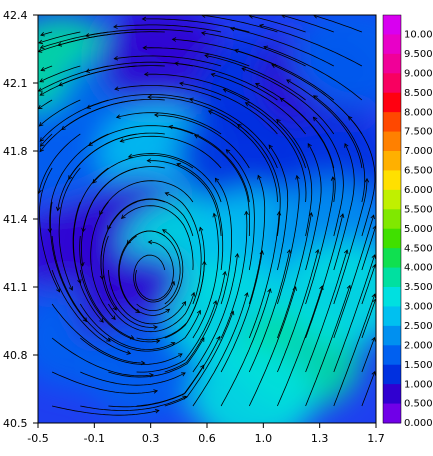 This screenshot has width=433, height=456. Describe the element at coordinates (418, 248) in the screenshot. I see `colorbar-label: 4.500` at that location.